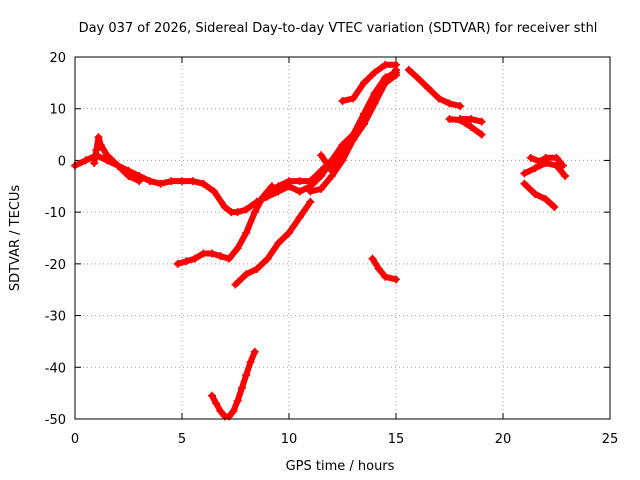  Describe the element at coordinates (57, 110) in the screenshot. I see `y-tick-label: 10` at that location.